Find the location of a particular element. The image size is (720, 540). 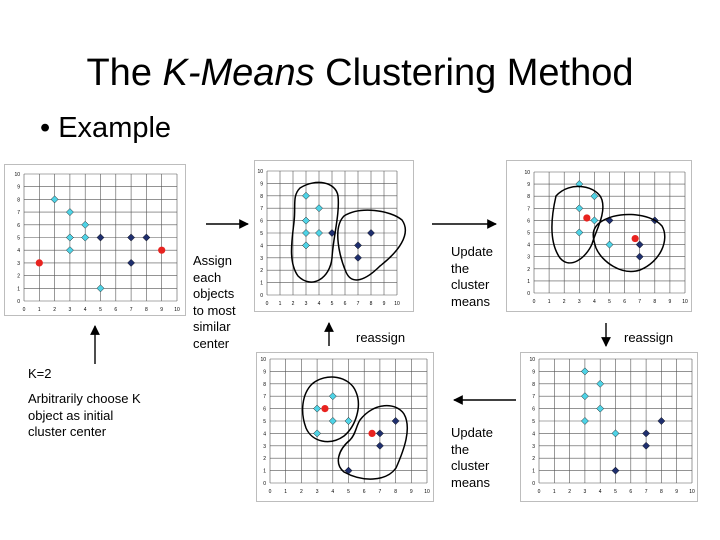

update-label-top: Update the cluster means is located at coordinates (472, 276).